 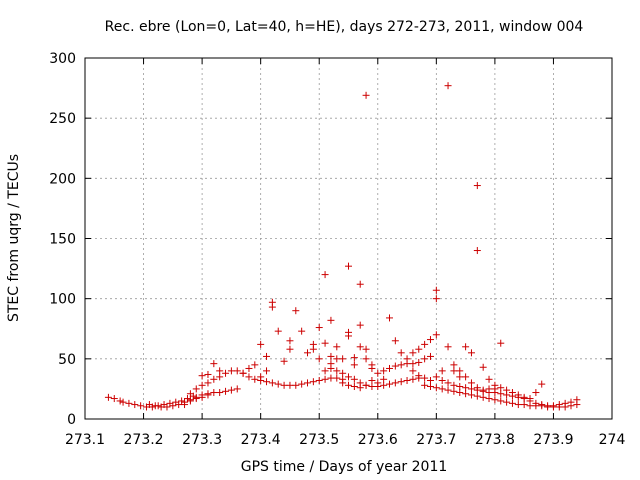 What do you see at coordinates (319, 440) in the screenshot?
I see `x-tick-label: 273.5` at bounding box center [319, 440].